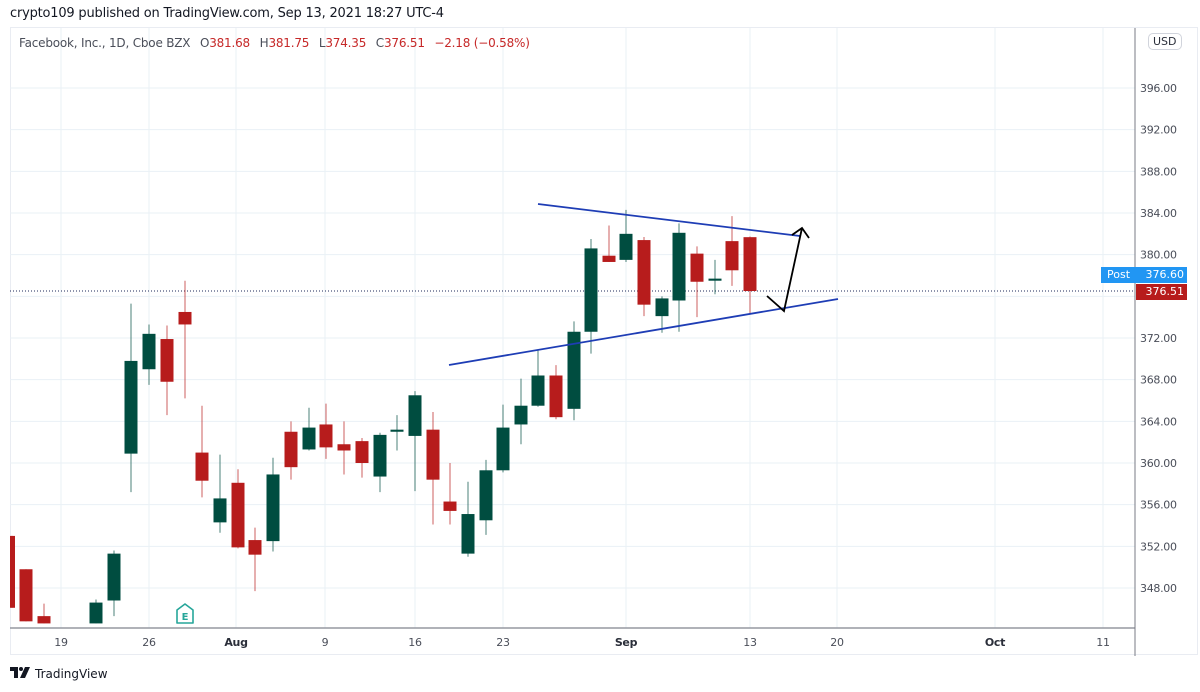 This screenshot has width=1200, height=692. What do you see at coordinates (750, 642) in the screenshot?
I see `svg-text: 13` at bounding box center [750, 642].